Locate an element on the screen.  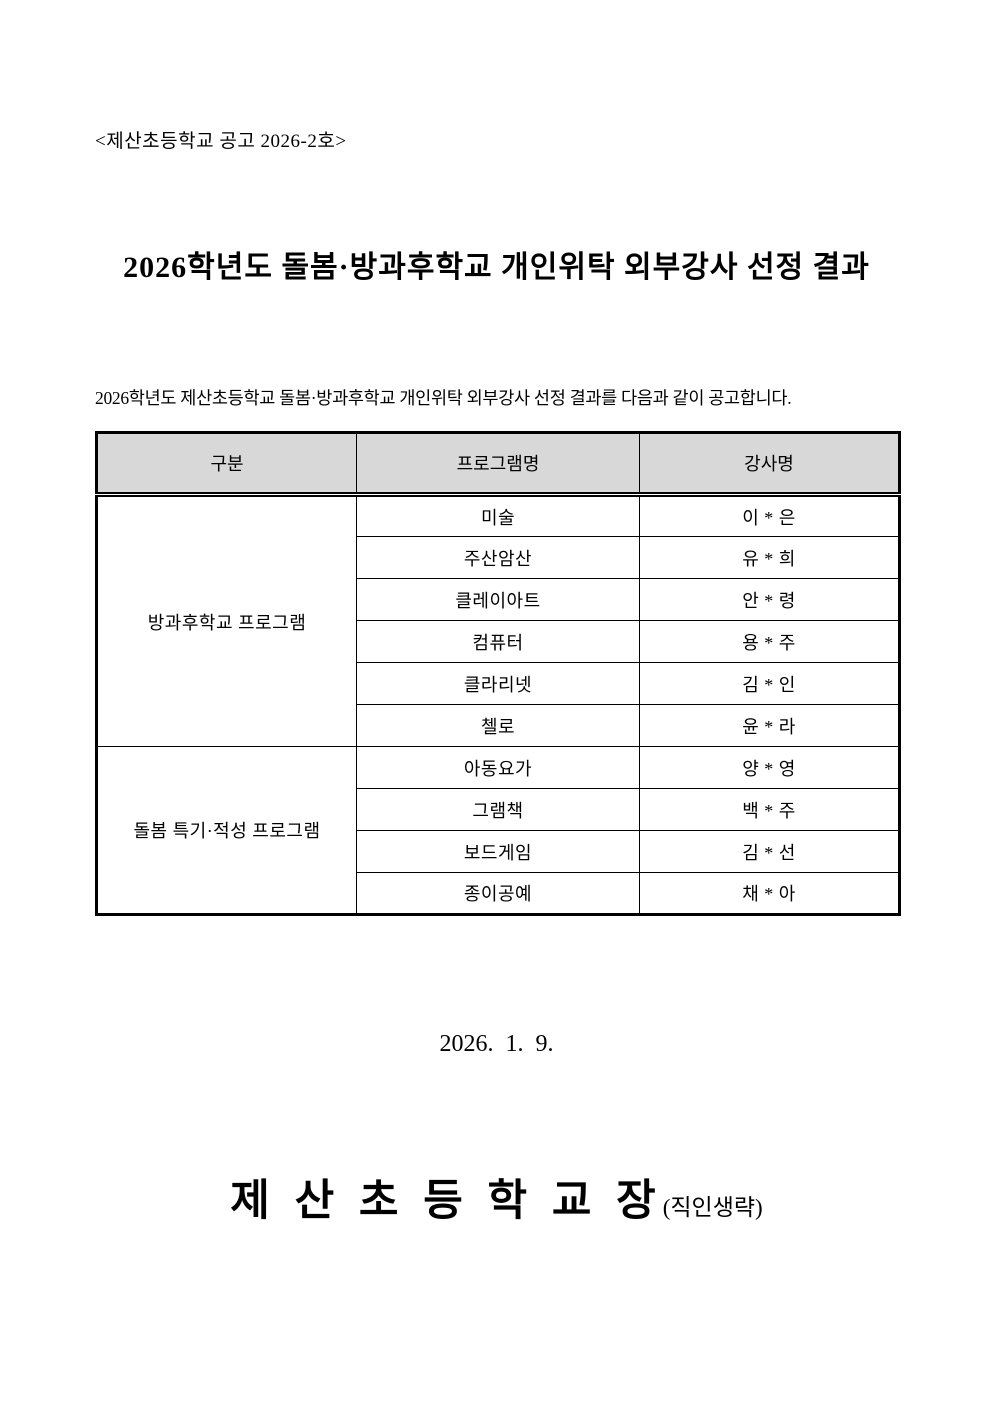
instructor-cell: 채 * 아 is located at coordinates (769, 893).